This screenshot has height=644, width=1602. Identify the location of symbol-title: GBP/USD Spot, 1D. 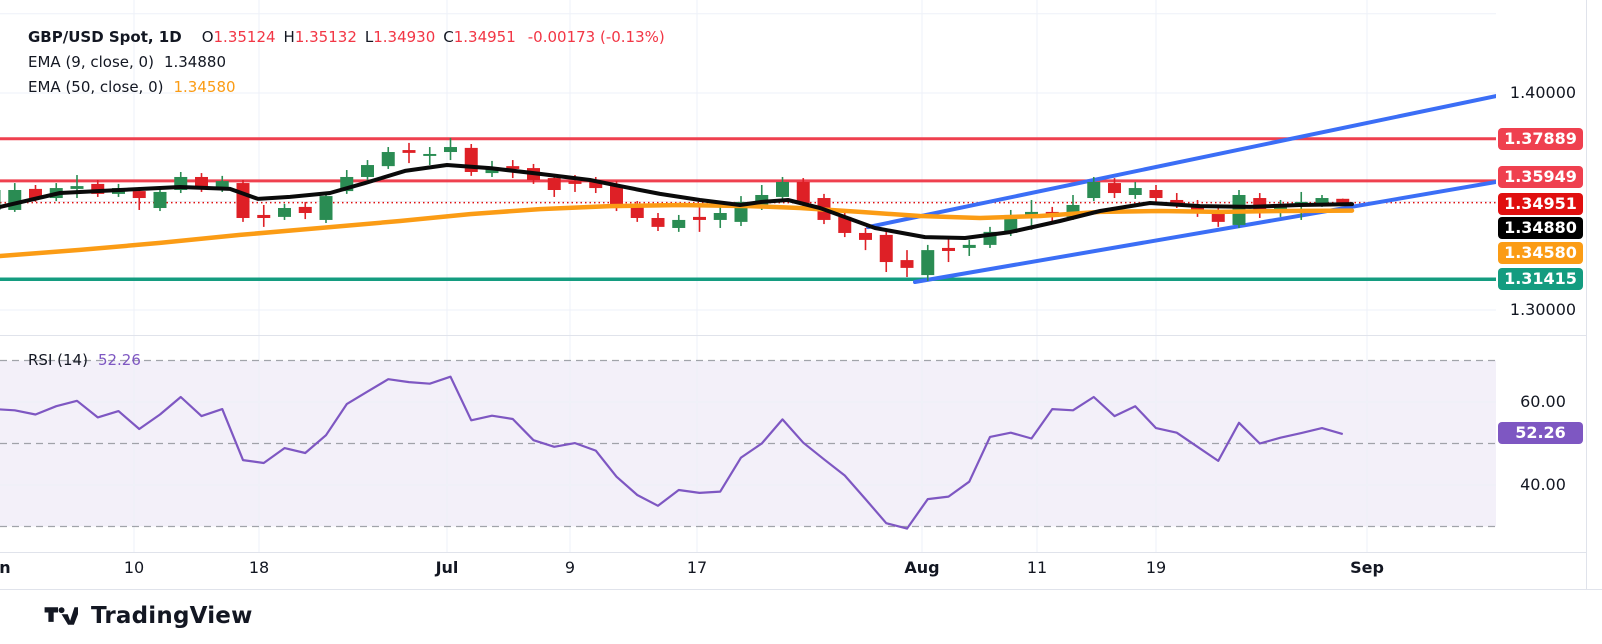
(105, 36).